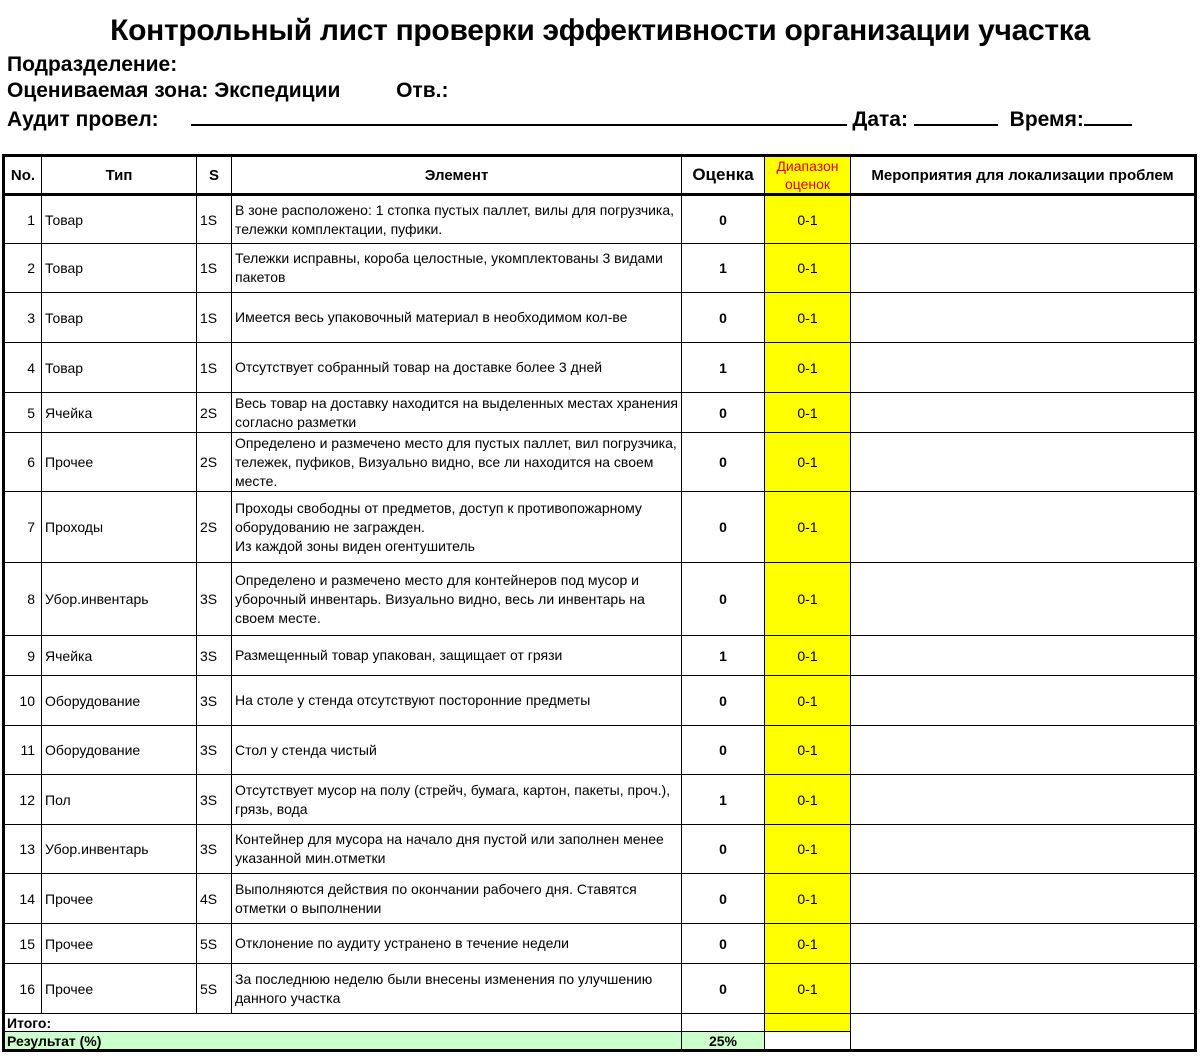  I want to click on row-type: Ячейка, so click(119, 655).